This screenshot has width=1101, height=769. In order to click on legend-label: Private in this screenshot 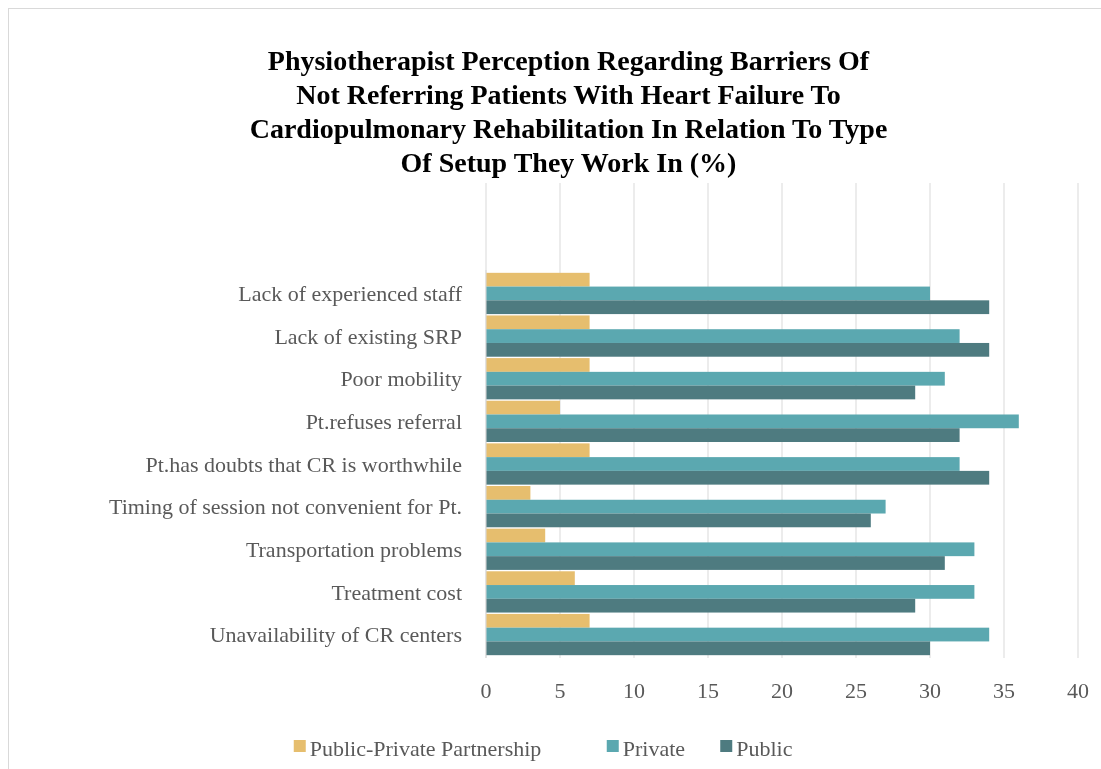, I will do `click(654, 748)`.